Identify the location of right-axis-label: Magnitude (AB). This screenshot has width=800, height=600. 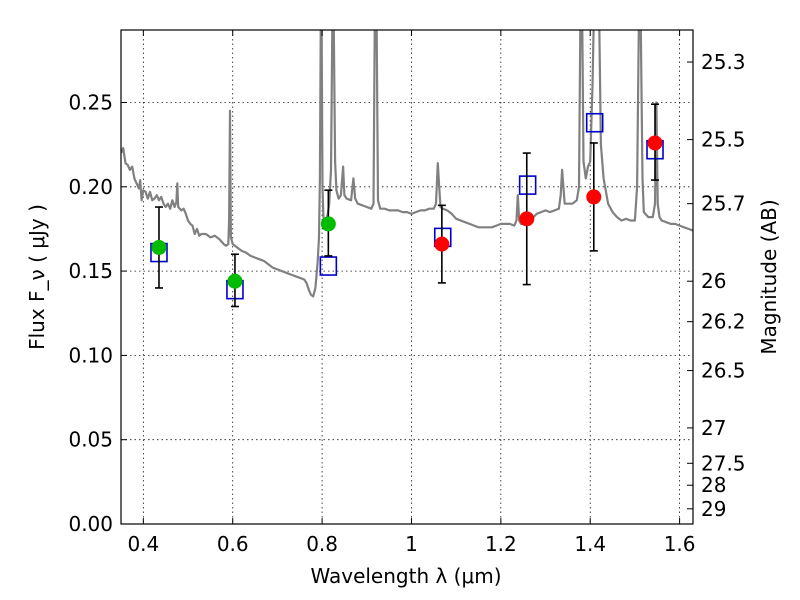
(769, 276).